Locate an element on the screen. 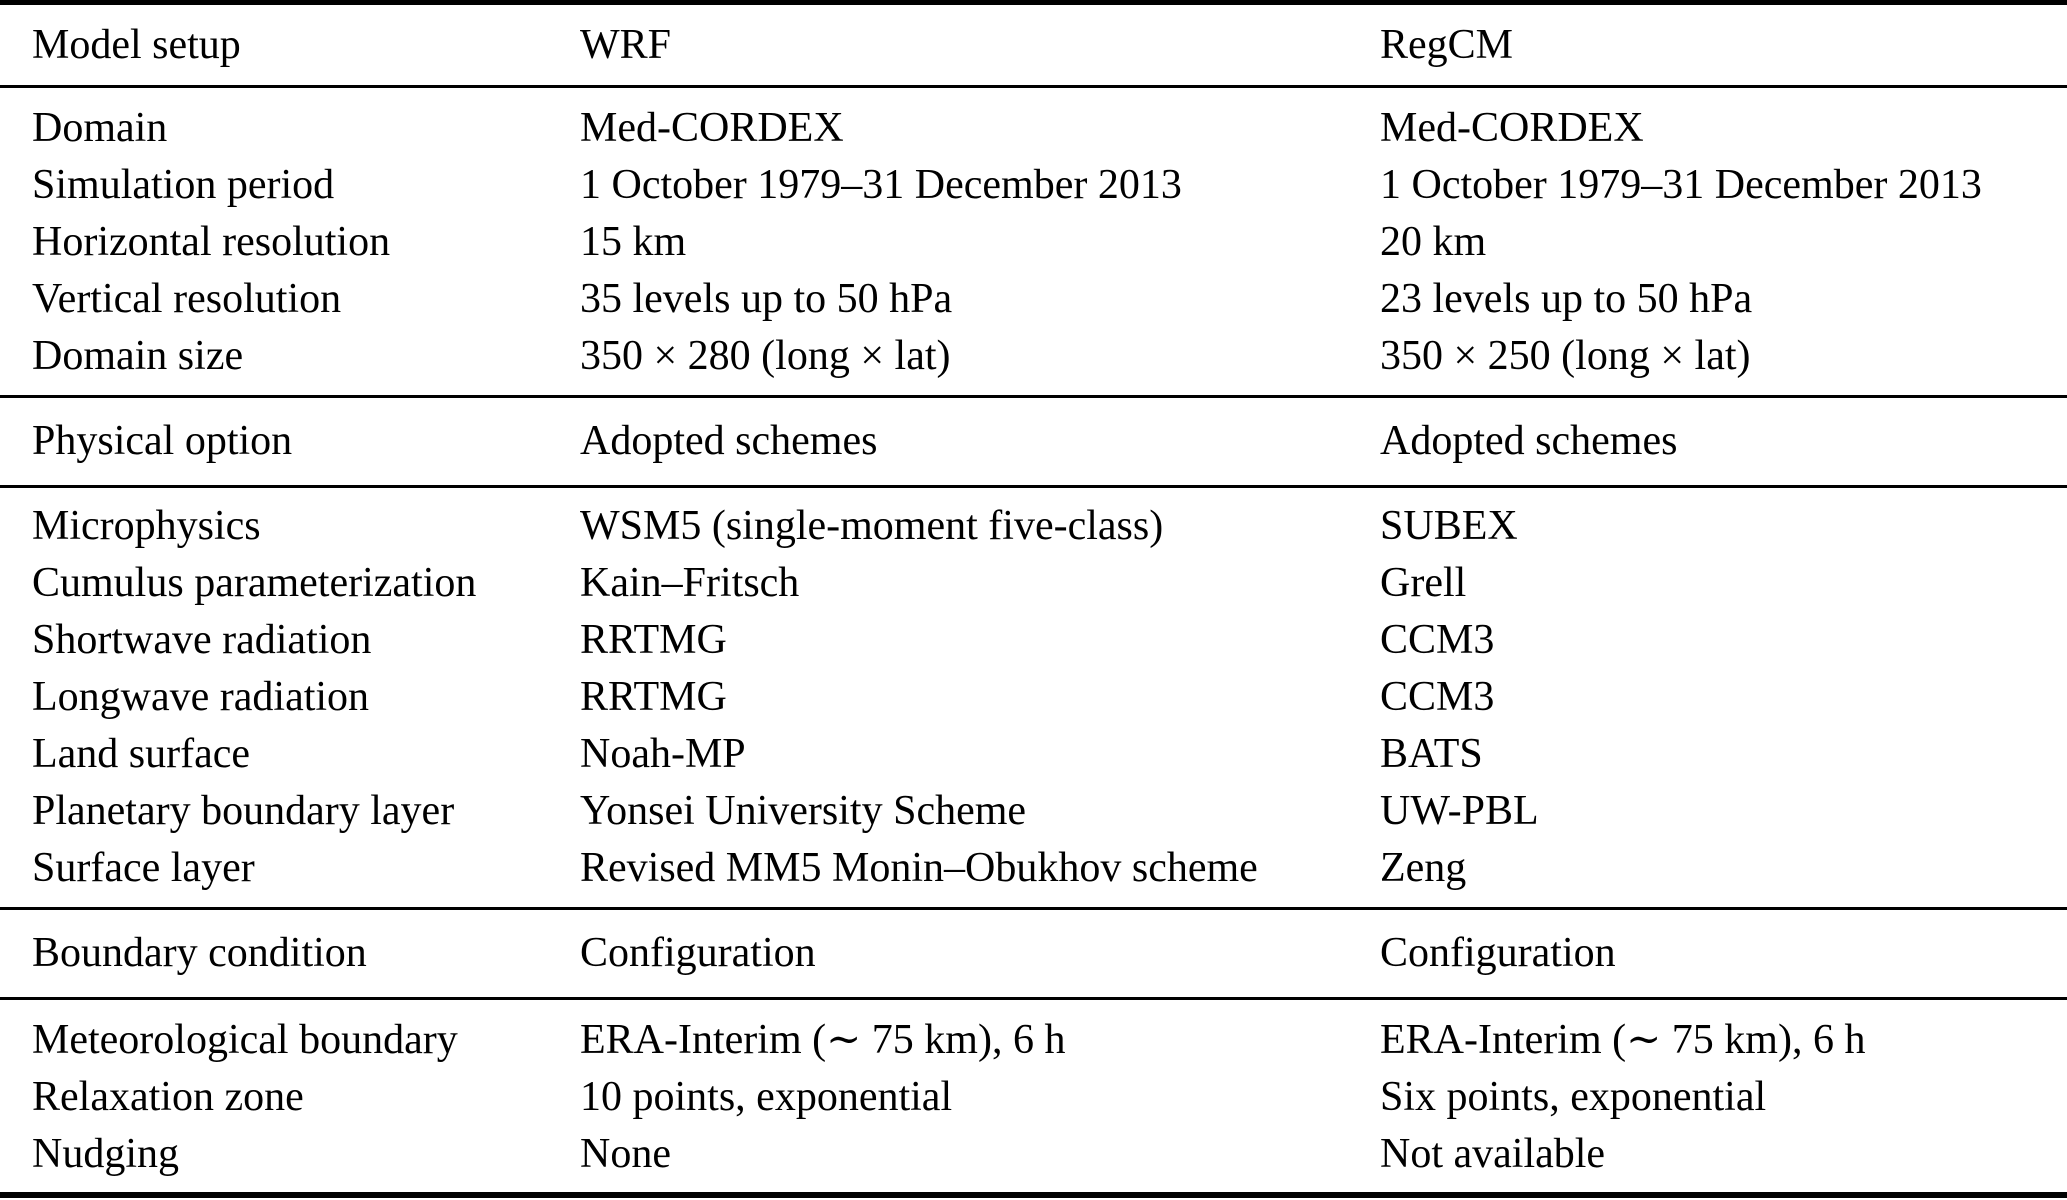 The image size is (2067, 1200). wrf-value: 15 km is located at coordinates (633, 242).